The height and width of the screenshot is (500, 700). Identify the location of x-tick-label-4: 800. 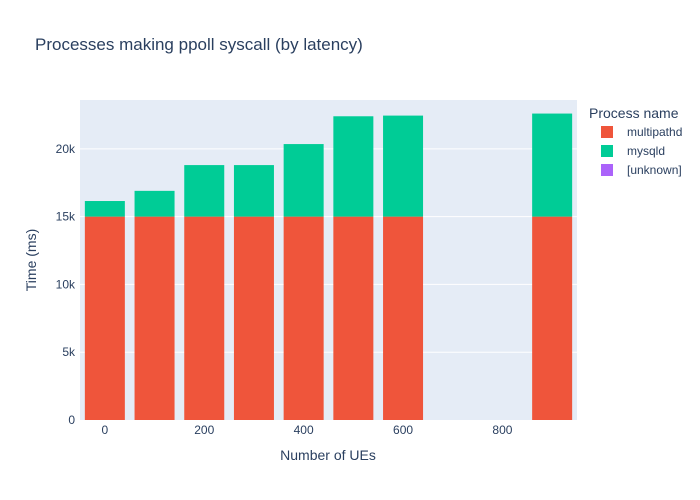
(502, 430).